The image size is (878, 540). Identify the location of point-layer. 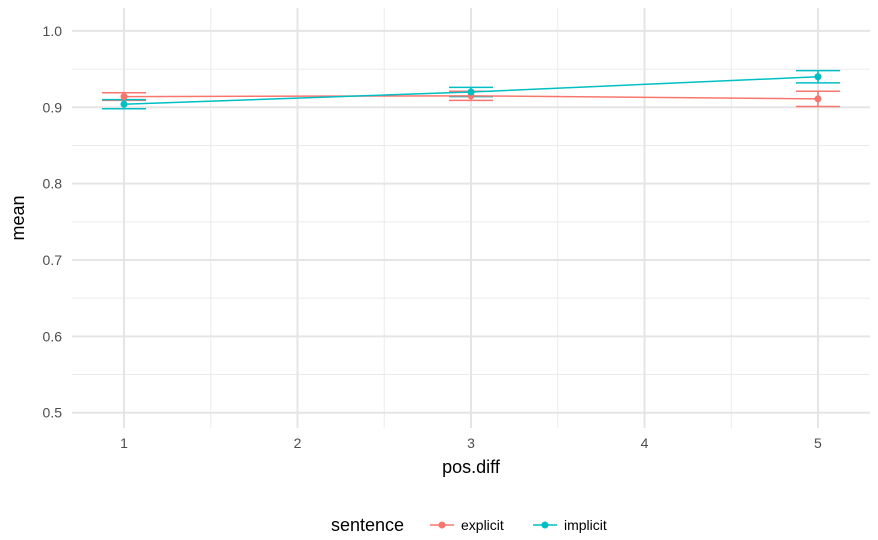
(471, 90).